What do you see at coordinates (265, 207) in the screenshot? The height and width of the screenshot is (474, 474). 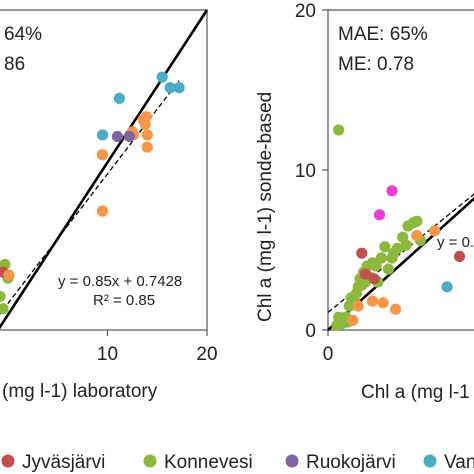 I see `right-y-axis-label: Chl a (mg l-1) sonde-based` at bounding box center [265, 207].